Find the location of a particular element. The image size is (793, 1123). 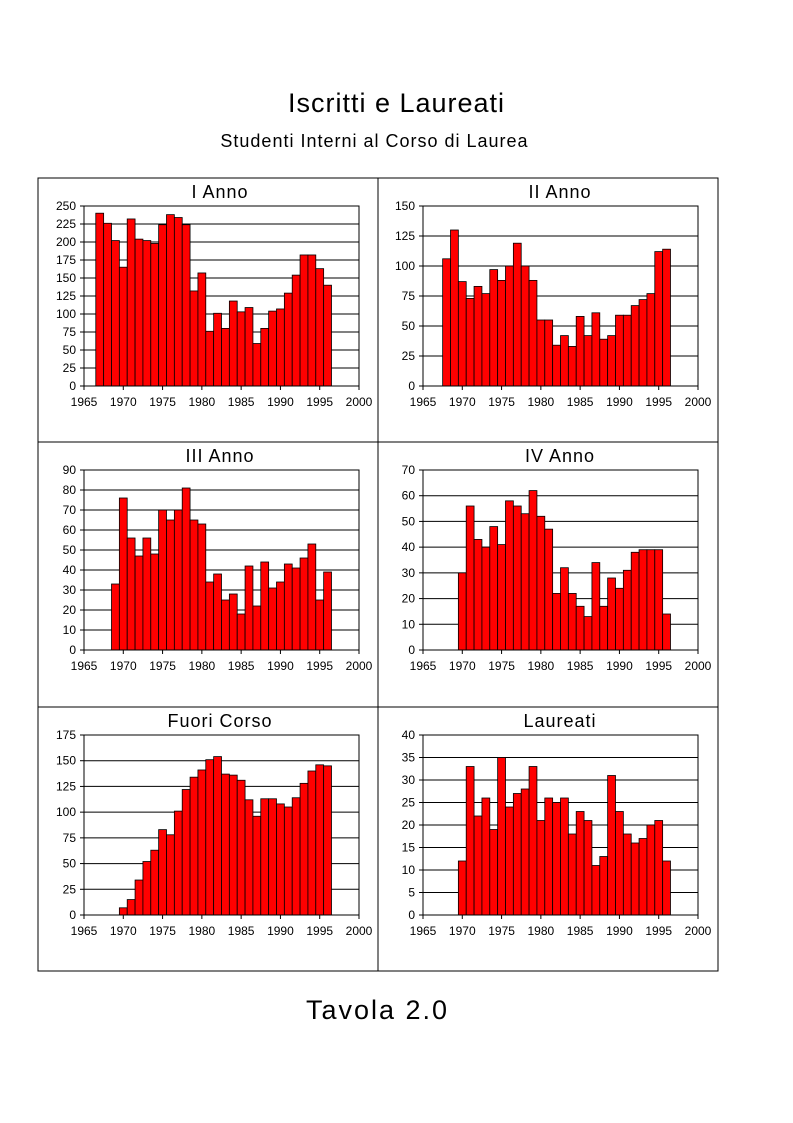

chart-title: II Anno is located at coordinates (559, 192).